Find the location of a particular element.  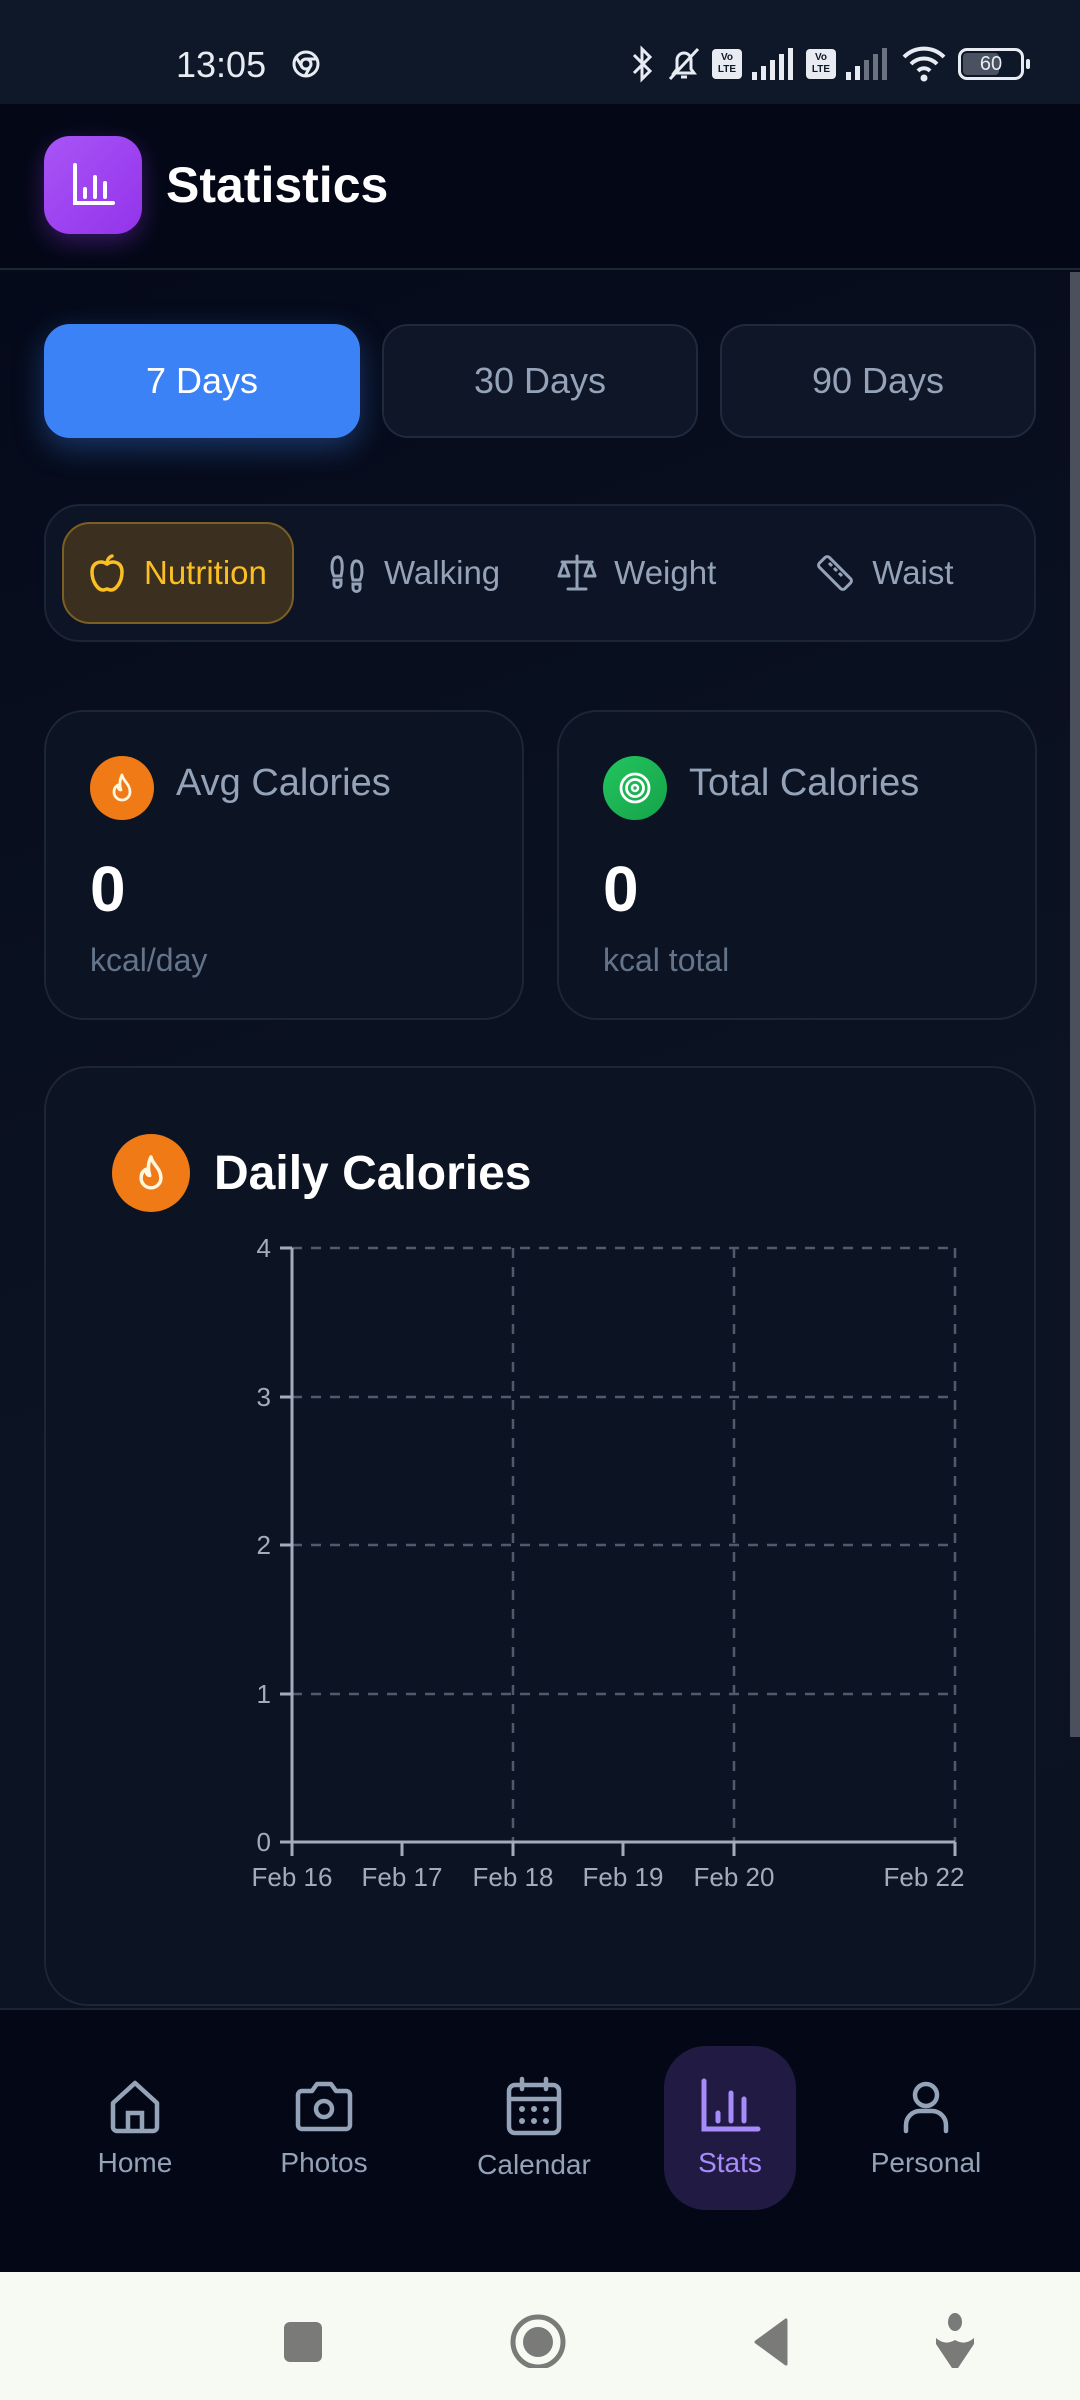

user-icon is located at coordinates (926, 2107).